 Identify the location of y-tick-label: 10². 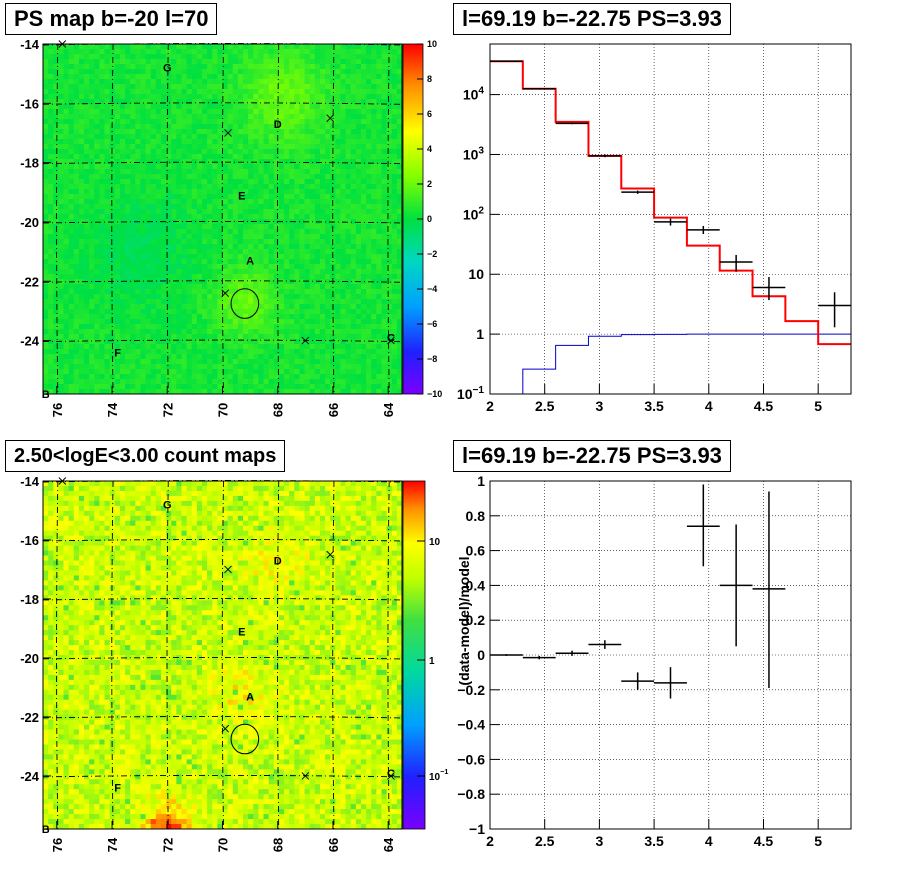
(474, 213).